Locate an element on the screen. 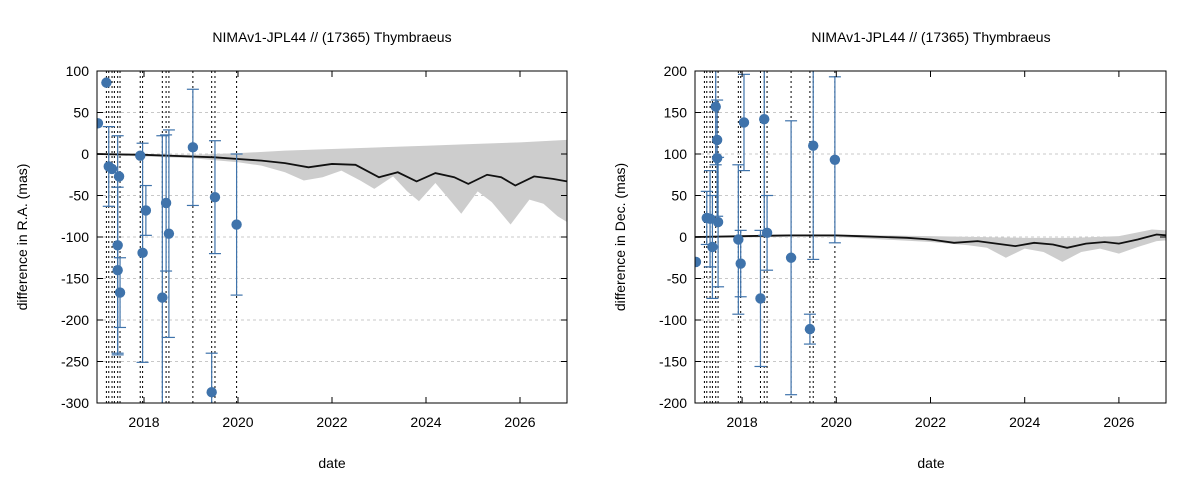  dec-x-tick-label: 2024 is located at coordinates (1024, 422).